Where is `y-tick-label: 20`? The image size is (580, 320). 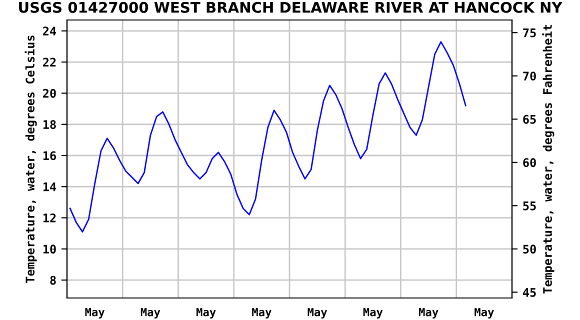
y-tick-label: 20 is located at coordinates (49, 93).